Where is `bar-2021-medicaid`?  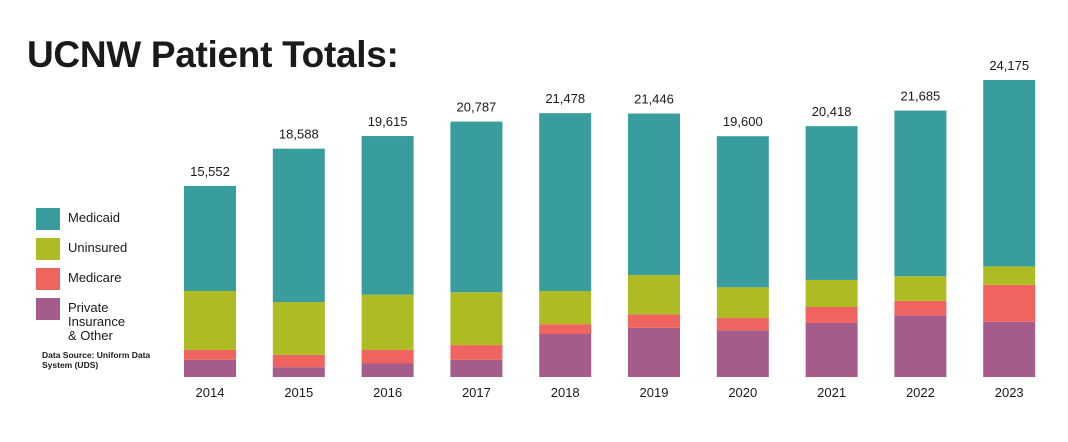
bar-2021-medicaid is located at coordinates (831, 203).